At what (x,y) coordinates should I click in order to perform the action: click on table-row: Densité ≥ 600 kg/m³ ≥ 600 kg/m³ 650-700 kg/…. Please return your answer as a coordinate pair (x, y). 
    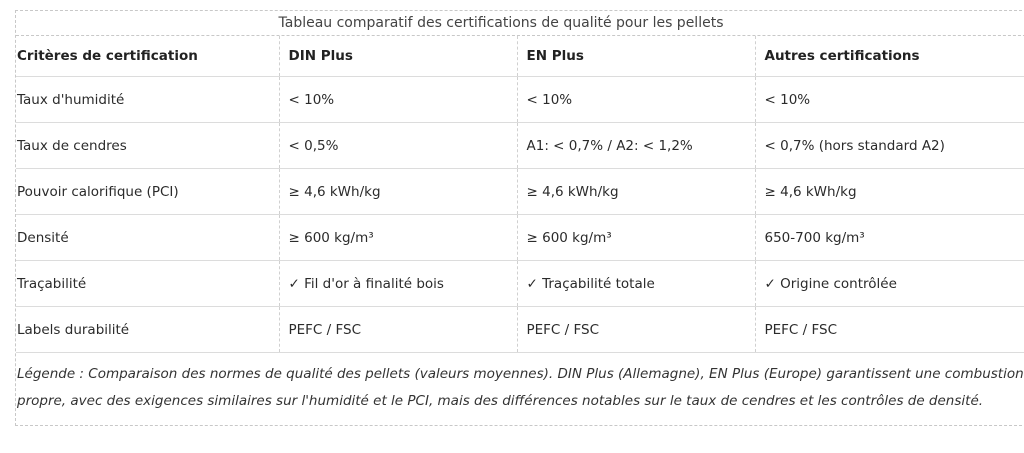
    Looking at the image, I should click on (520, 237).